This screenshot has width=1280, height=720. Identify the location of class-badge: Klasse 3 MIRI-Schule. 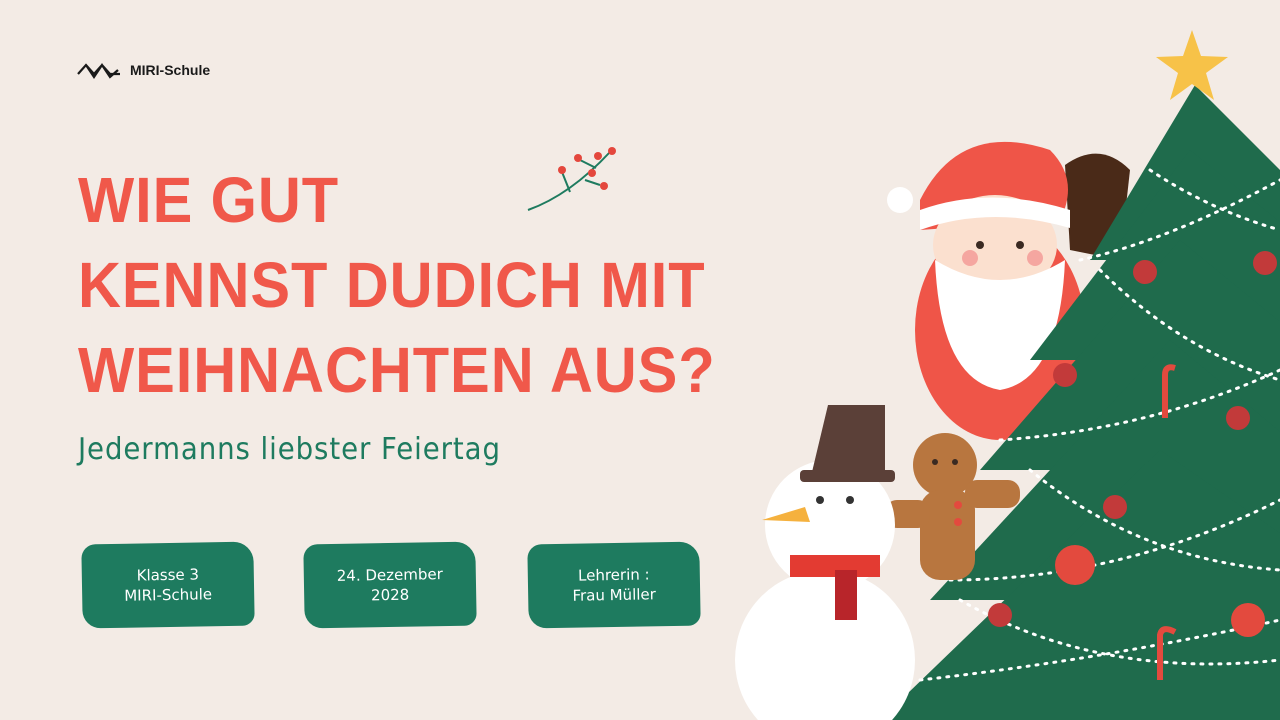
(168, 585).